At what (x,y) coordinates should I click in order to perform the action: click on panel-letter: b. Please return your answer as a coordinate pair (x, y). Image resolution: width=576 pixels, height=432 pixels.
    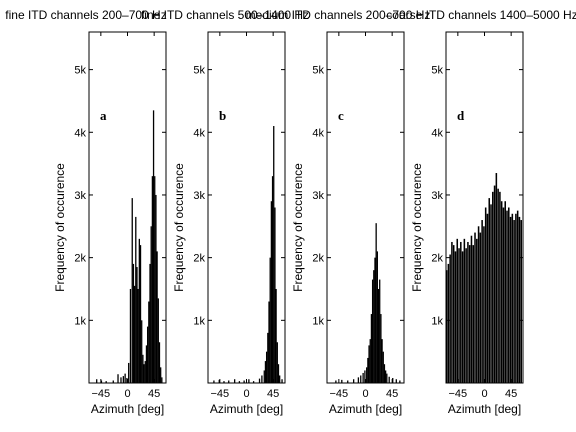
    Looking at the image, I should click on (222, 115).